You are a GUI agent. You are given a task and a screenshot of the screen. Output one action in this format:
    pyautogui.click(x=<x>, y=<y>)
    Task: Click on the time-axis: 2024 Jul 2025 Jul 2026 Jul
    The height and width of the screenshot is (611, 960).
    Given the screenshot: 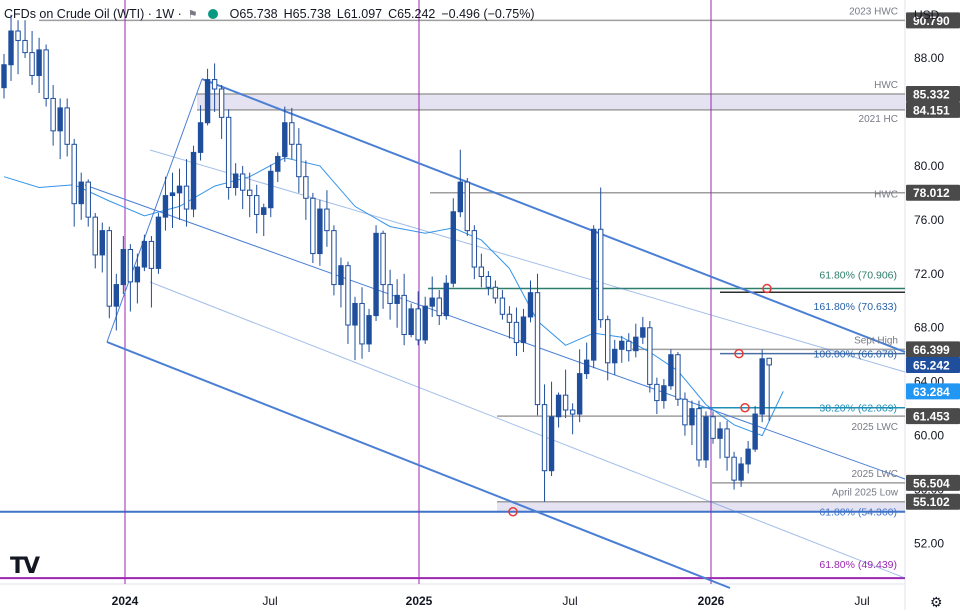 What is the action you would take?
    pyautogui.click(x=491, y=601)
    